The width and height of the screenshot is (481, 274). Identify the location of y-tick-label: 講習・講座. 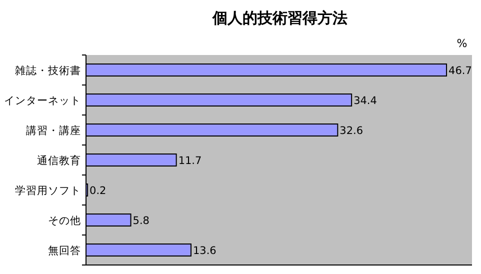
(53, 130).